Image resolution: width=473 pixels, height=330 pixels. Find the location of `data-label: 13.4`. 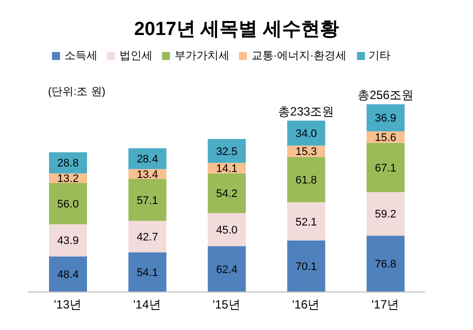

data-label: 13.4 is located at coordinates (147, 174).